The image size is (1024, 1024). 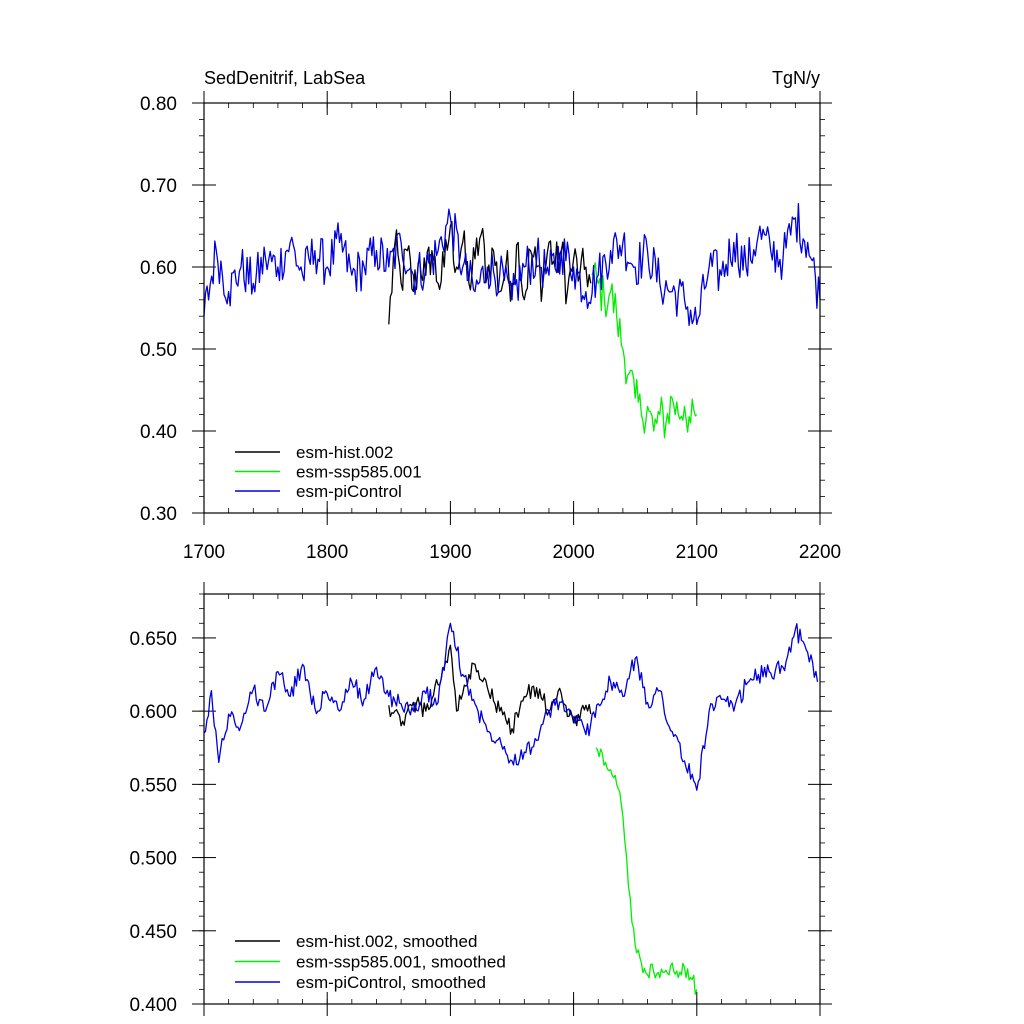 I want to click on top-x-tick-label: 2000, so click(x=573, y=552).